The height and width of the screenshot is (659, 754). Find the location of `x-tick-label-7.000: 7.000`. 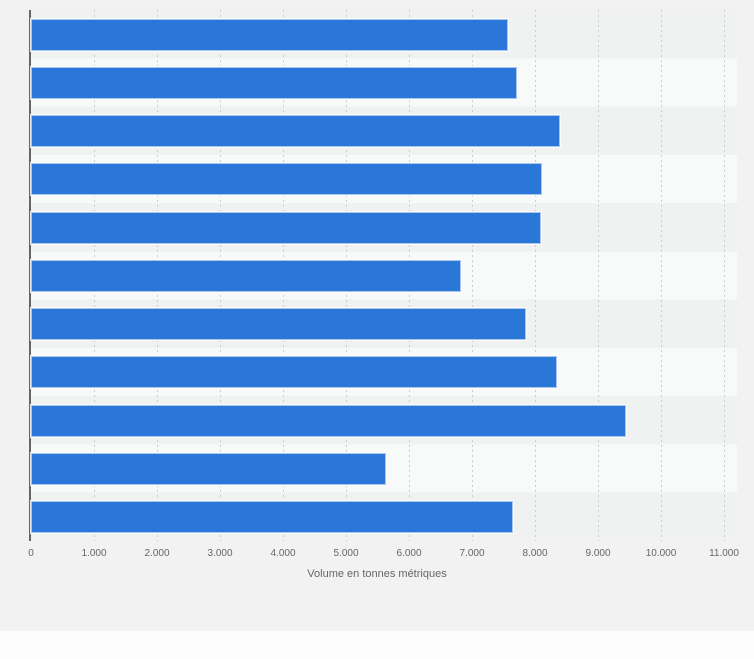

x-tick-label-7.000: 7.000 is located at coordinates (472, 553).